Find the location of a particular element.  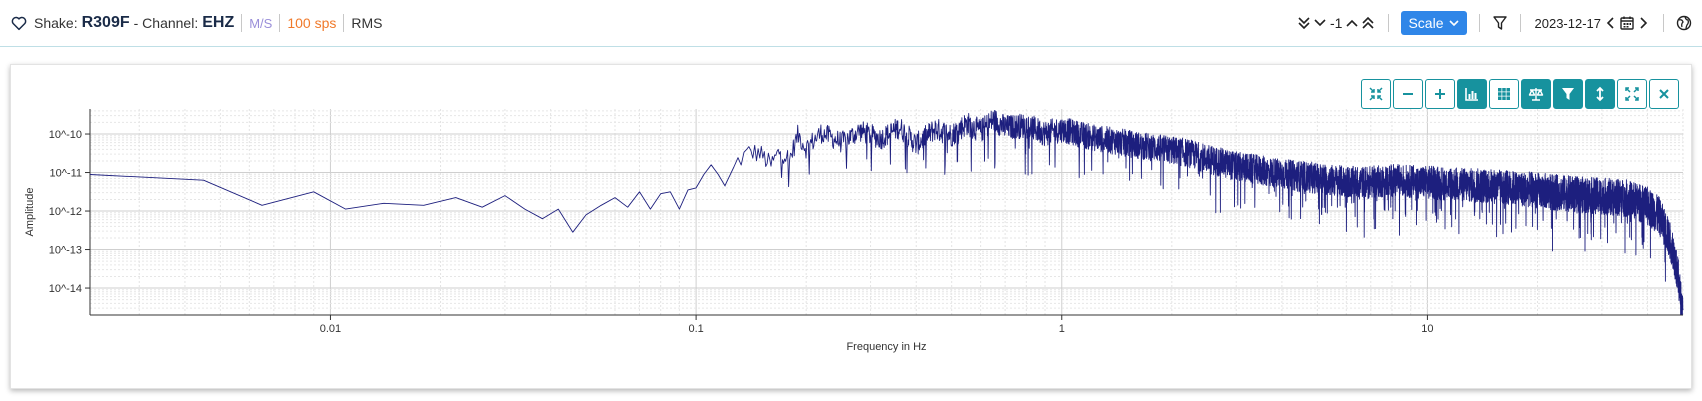

spectrum-chart-icon is located at coordinates (1471, 94).